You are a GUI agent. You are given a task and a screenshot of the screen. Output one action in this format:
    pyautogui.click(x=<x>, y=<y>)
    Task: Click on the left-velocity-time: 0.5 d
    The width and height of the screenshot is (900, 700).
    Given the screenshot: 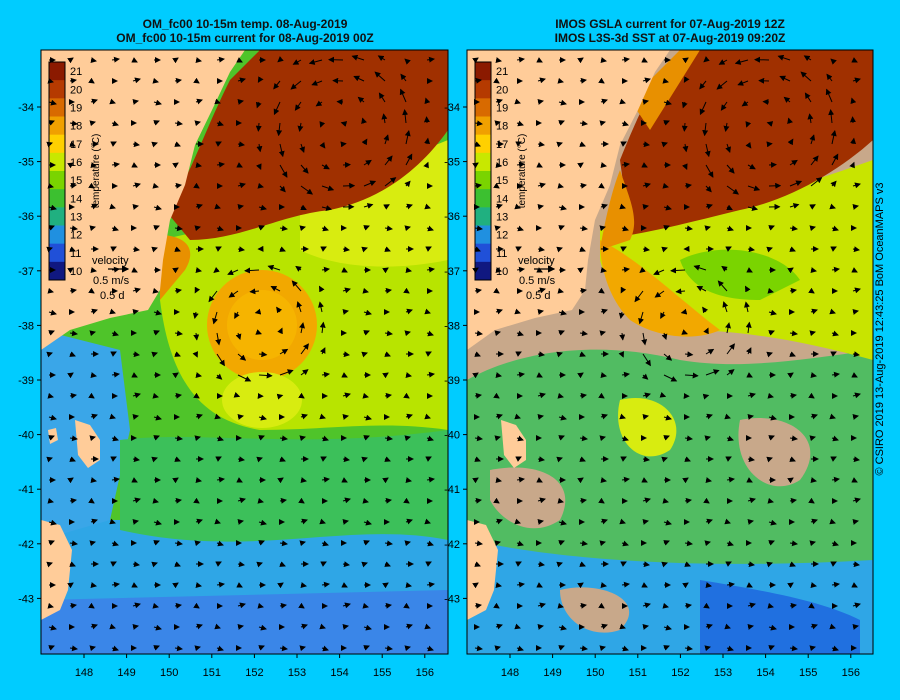 What is the action you would take?
    pyautogui.click(x=112, y=296)
    